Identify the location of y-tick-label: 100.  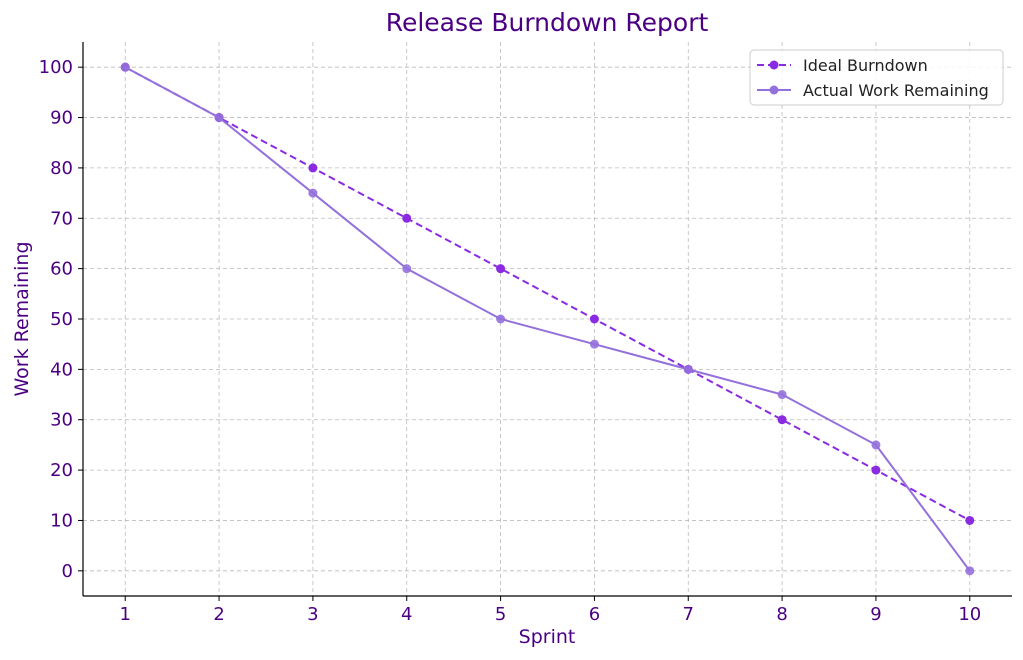
(56, 67).